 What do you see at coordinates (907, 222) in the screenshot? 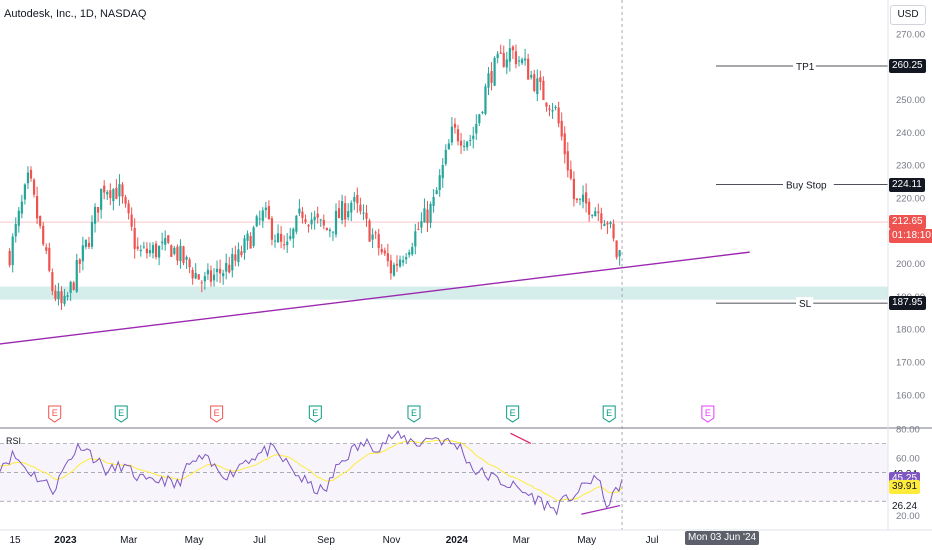
I see `current-price-tag: 212.65` at bounding box center [907, 222].